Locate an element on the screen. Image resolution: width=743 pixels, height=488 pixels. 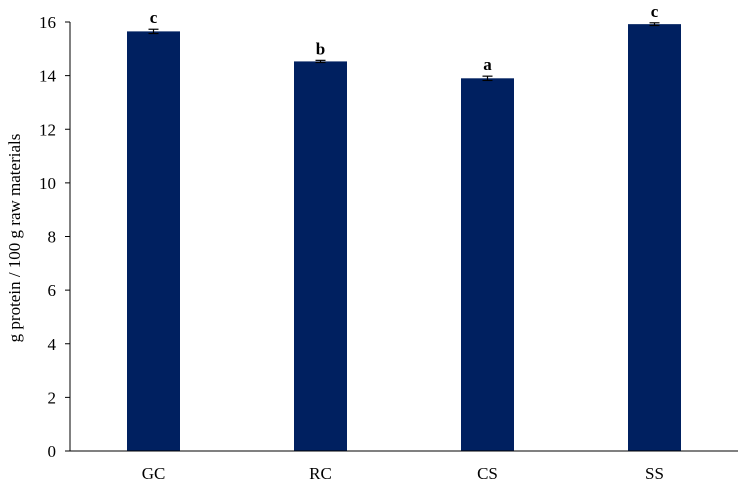
significance-label-rc: b is located at coordinates (320, 48).